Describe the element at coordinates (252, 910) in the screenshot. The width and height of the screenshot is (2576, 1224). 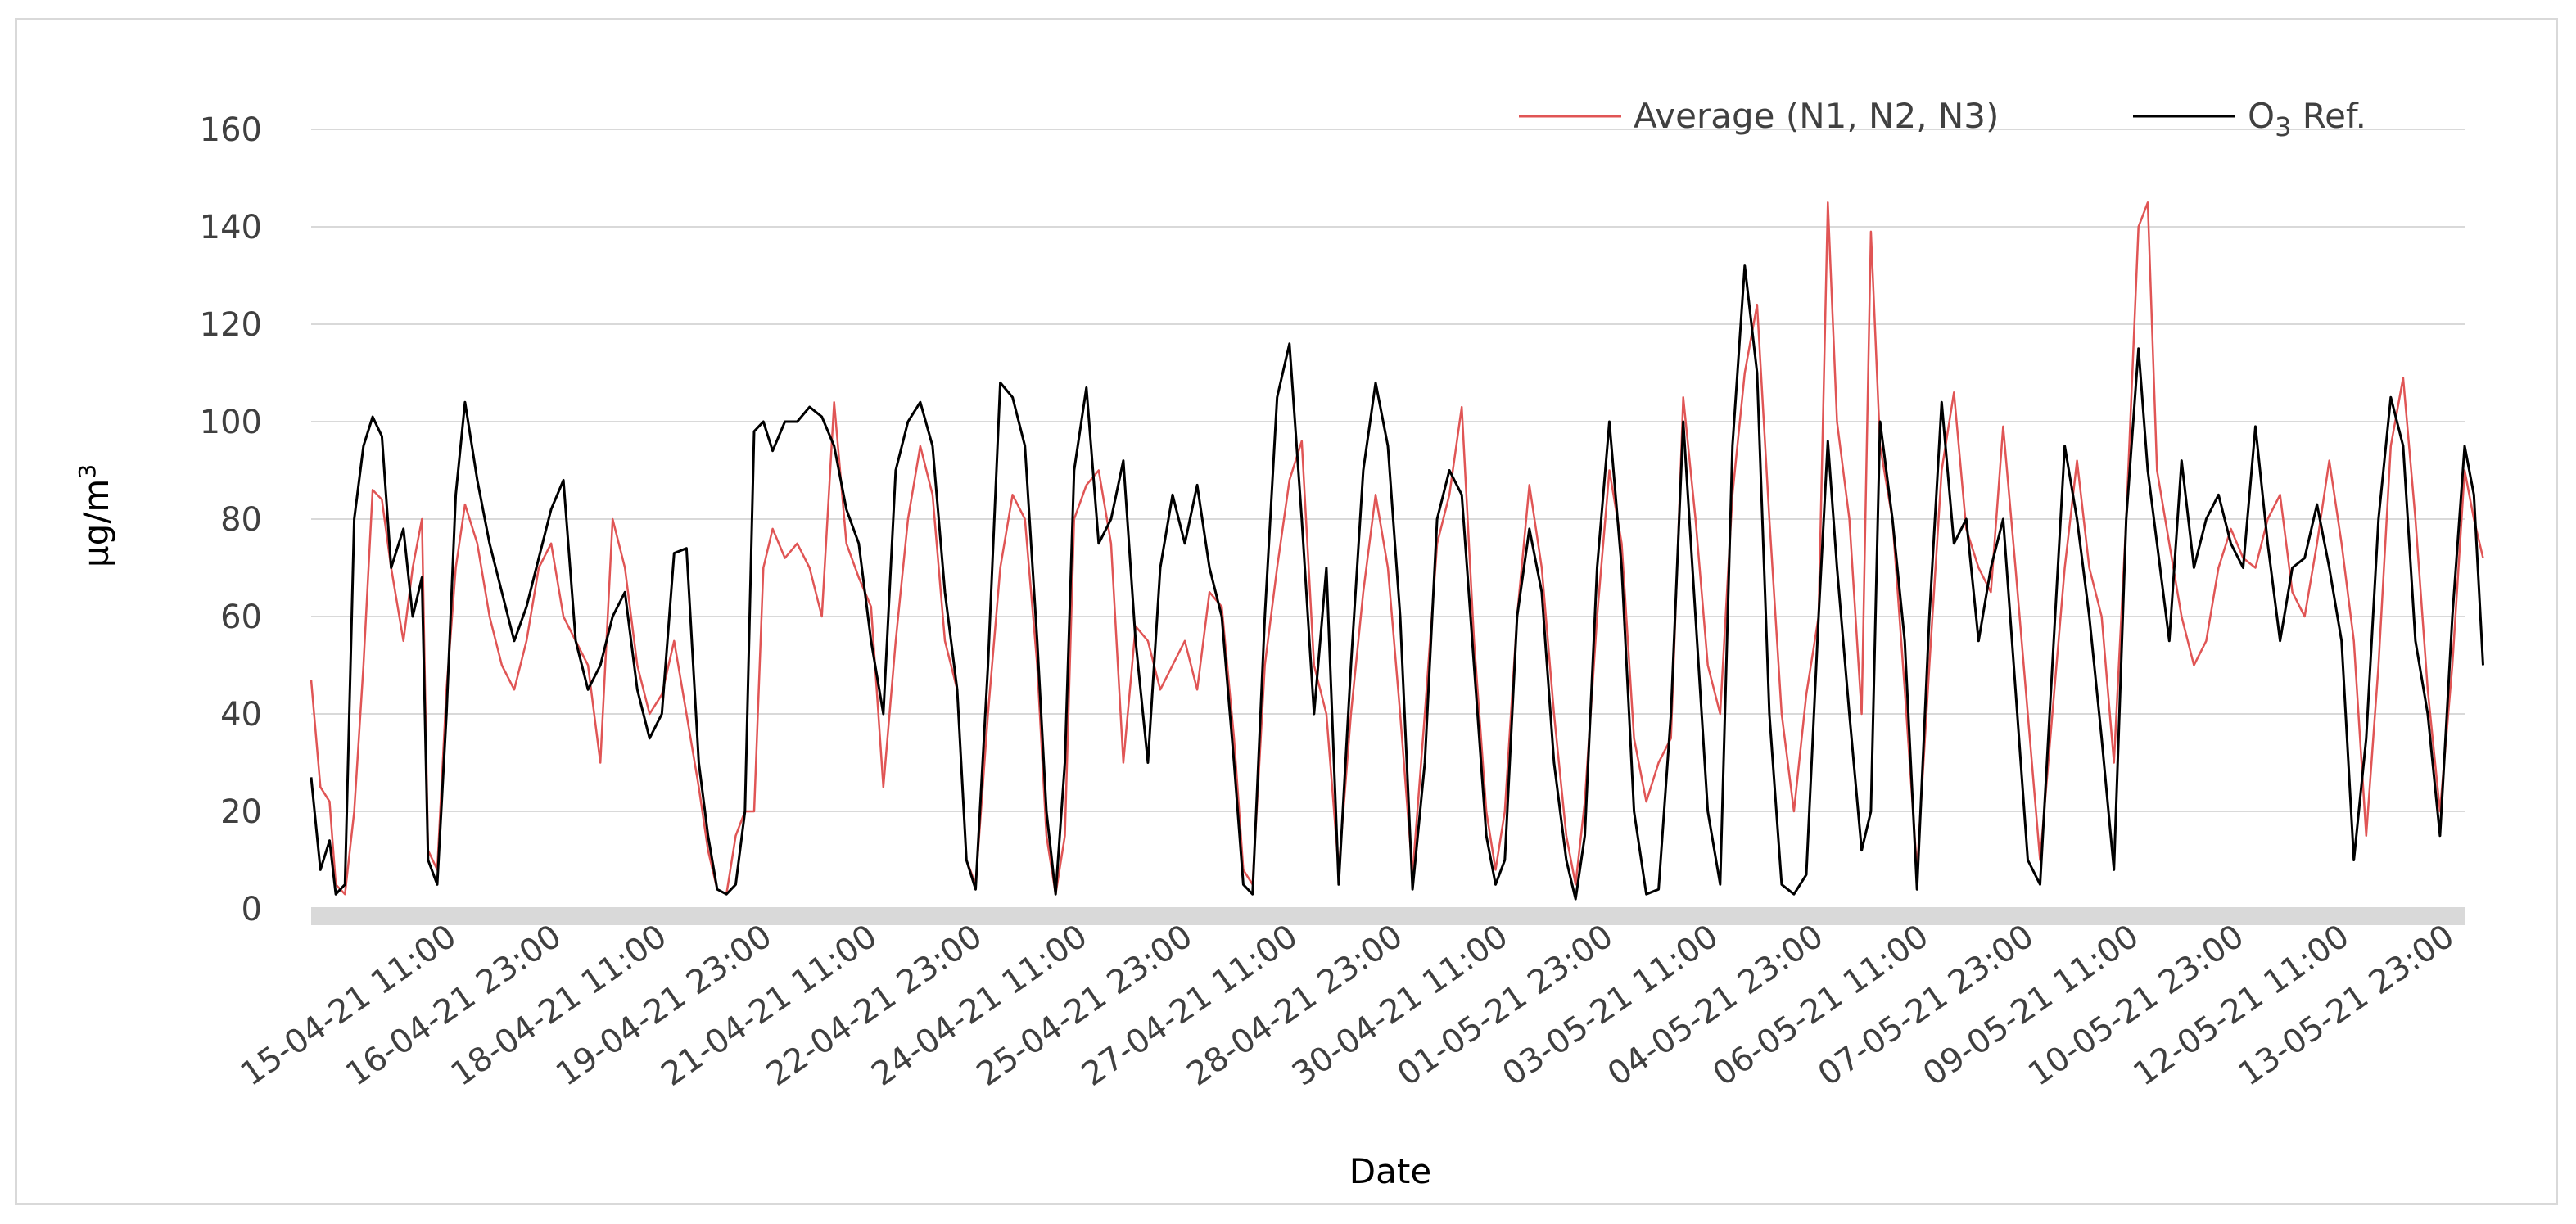
I see `y-tick-label: 0` at that location.